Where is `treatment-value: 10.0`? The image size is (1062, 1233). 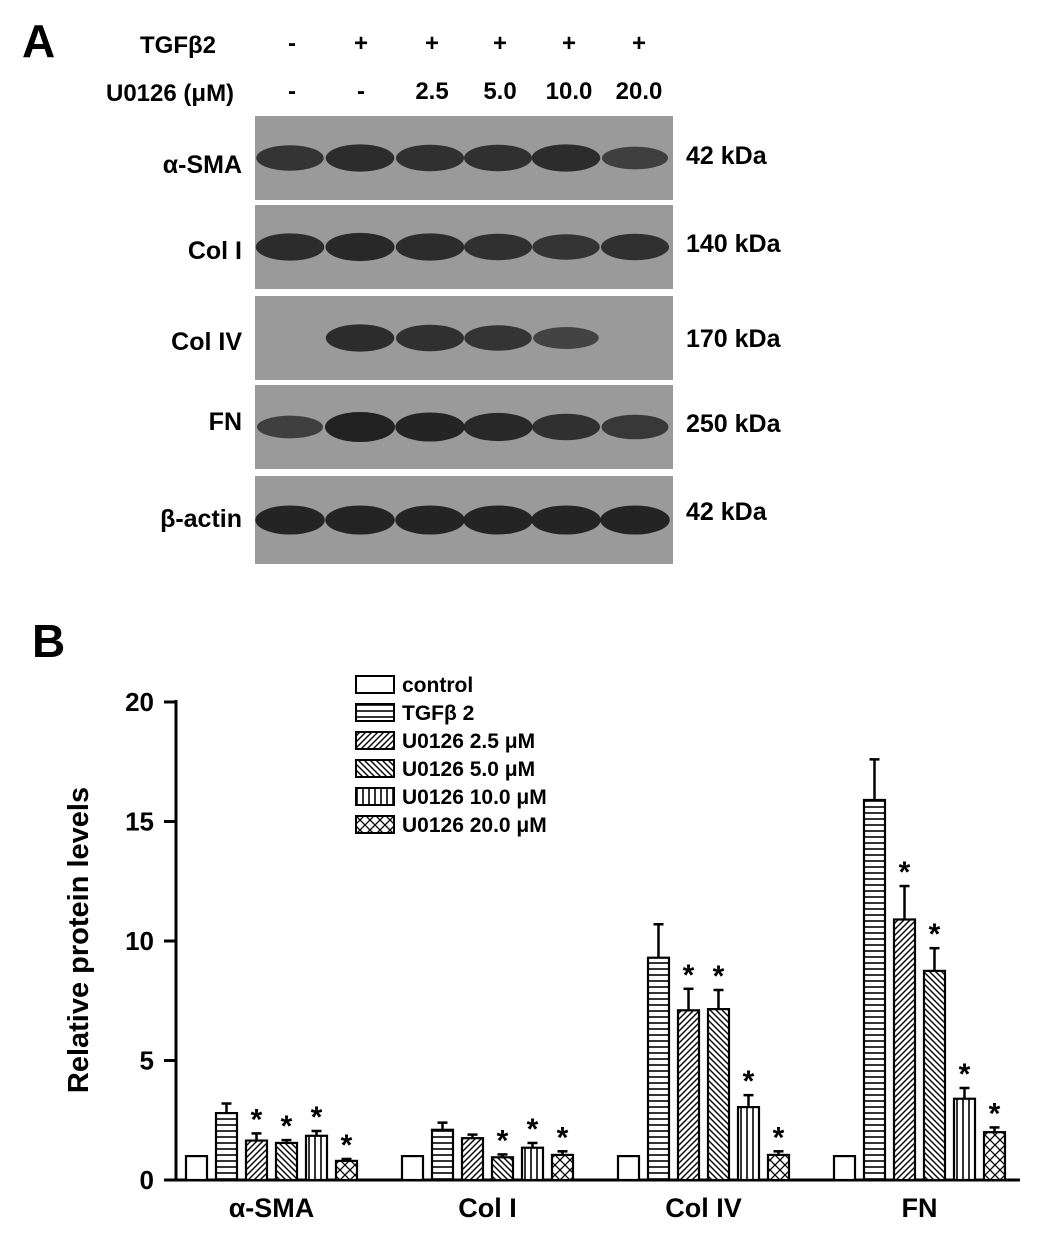 treatment-value: 10.0 is located at coordinates (569, 91).